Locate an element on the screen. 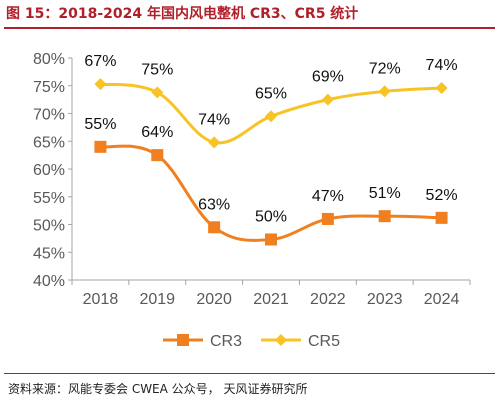 The height and width of the screenshot is (402, 499). x-tick-label: 2023 is located at coordinates (385, 299).